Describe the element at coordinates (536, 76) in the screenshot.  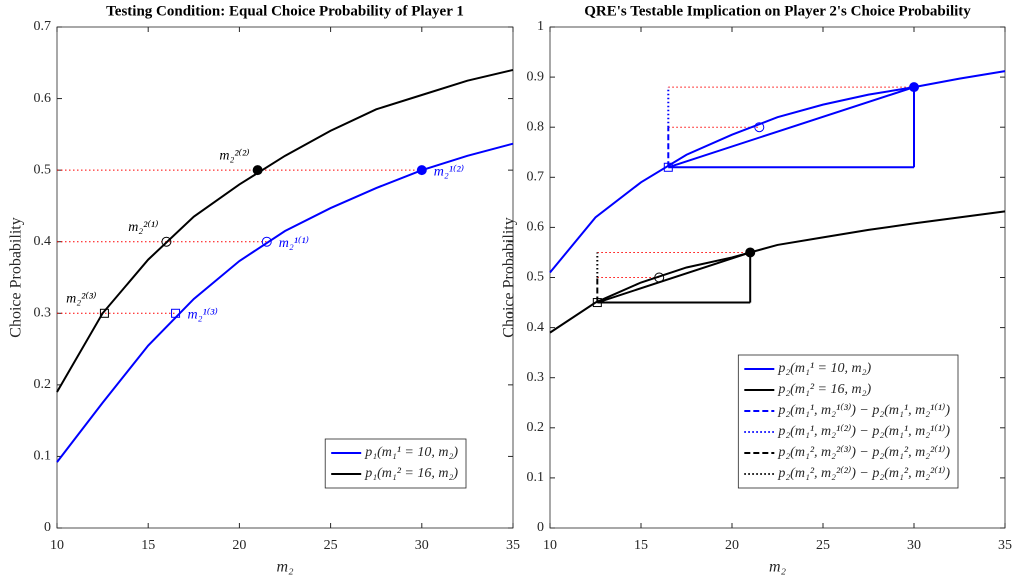
I see `y-tick-label: 0.9` at that location.